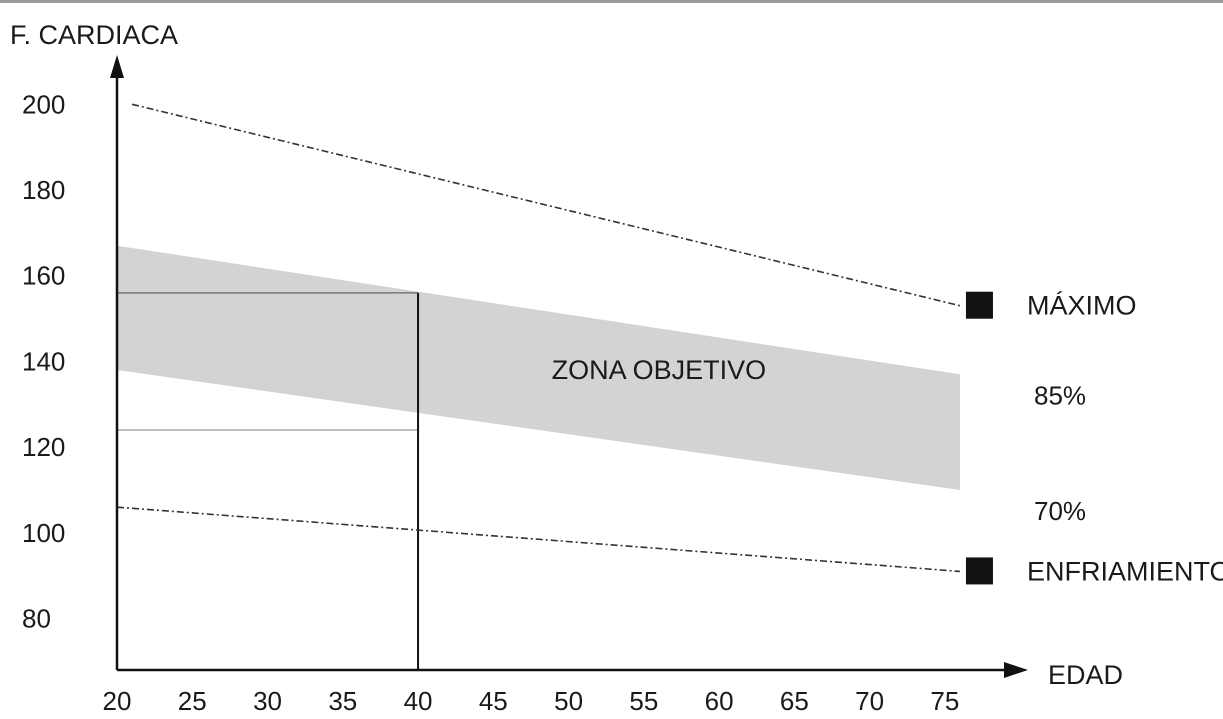  What do you see at coordinates (944, 701) in the screenshot?
I see `x-tick-label: 75` at bounding box center [944, 701].